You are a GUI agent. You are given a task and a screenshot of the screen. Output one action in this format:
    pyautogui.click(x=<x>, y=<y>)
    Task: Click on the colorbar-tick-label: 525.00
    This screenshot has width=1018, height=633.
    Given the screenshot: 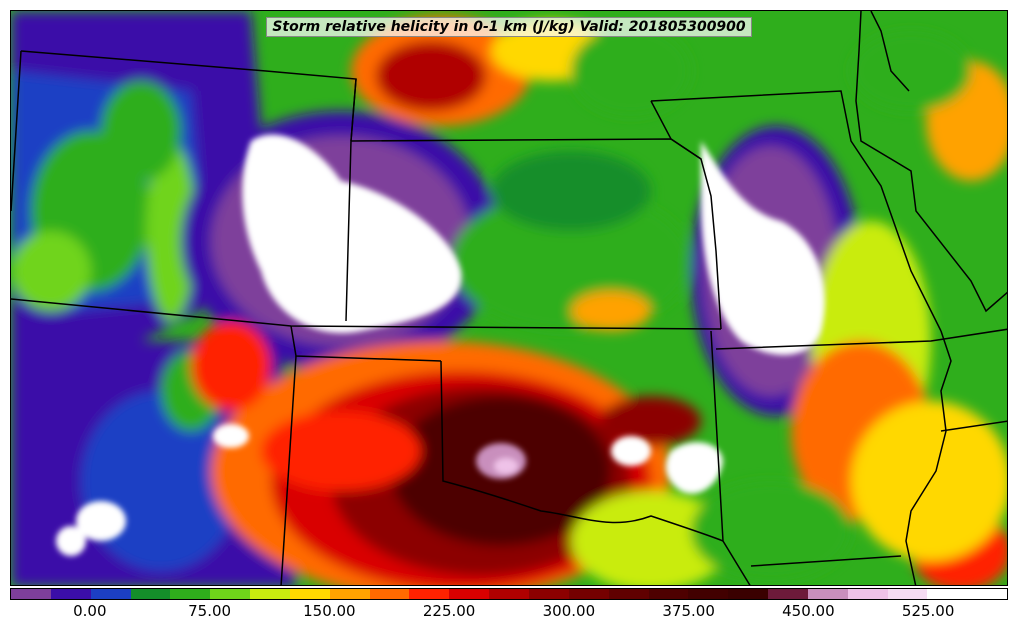 What is the action you would take?
    pyautogui.click(x=928, y=611)
    